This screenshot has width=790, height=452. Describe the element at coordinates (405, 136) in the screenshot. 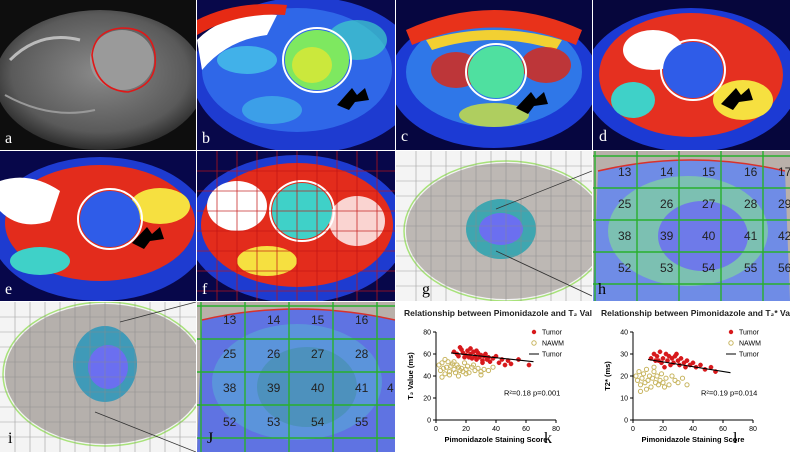

I see `panel-label-c: c` at that location.